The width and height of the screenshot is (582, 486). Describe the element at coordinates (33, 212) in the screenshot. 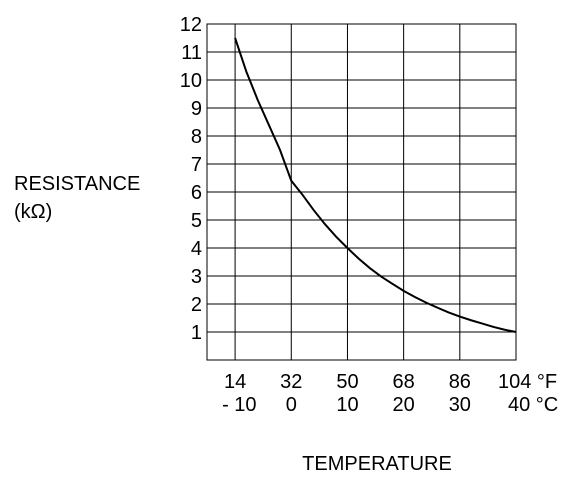

I see `y-axis-title-line-2: (kΩ)` at that location.